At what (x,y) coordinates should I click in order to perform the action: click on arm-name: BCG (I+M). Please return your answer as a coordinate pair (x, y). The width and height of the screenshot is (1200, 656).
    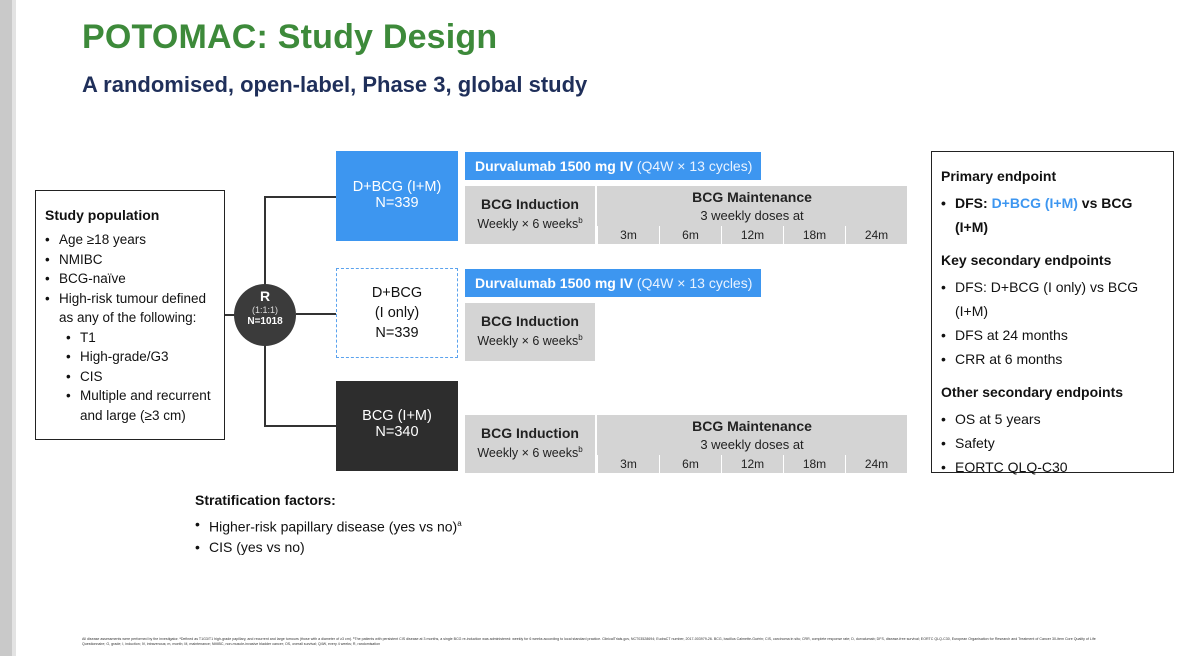
    Looking at the image, I should click on (397, 416).